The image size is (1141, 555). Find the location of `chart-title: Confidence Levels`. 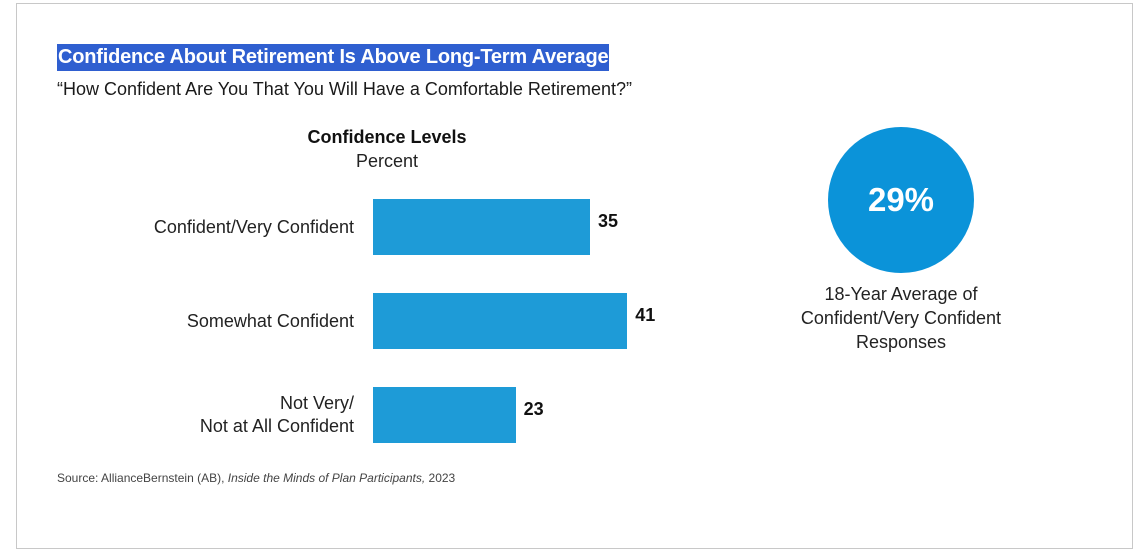

chart-title: Confidence Levels is located at coordinates (387, 137).